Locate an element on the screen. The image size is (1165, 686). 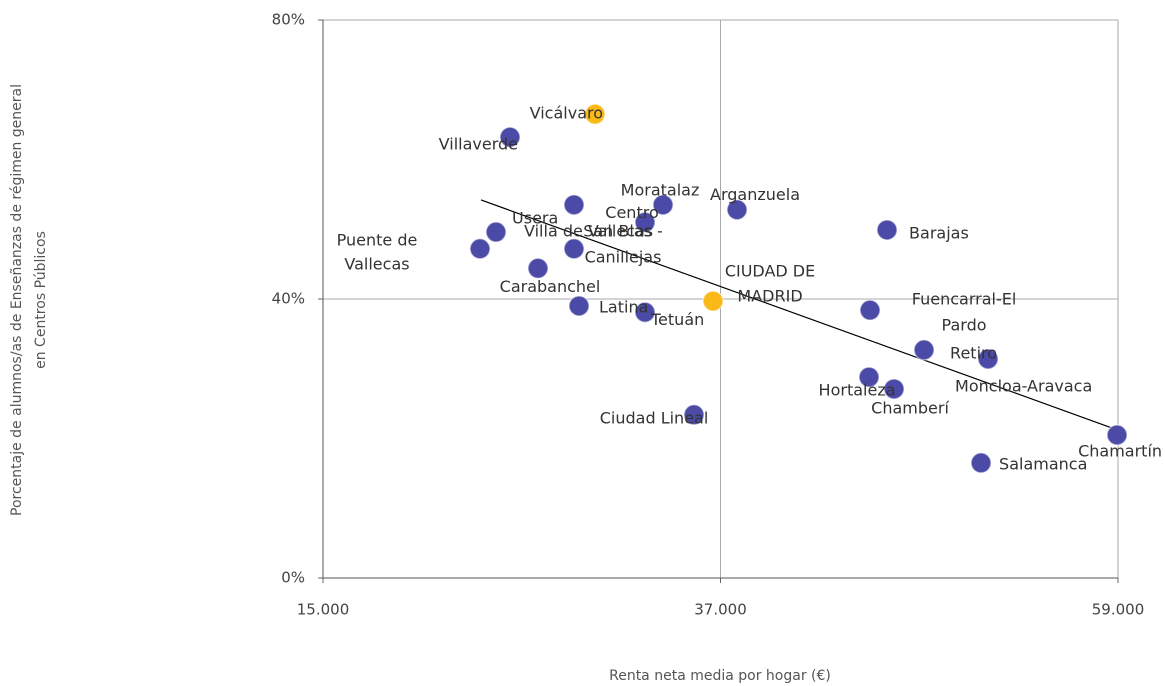
point-label: Hortaleza is located at coordinates (857, 390).